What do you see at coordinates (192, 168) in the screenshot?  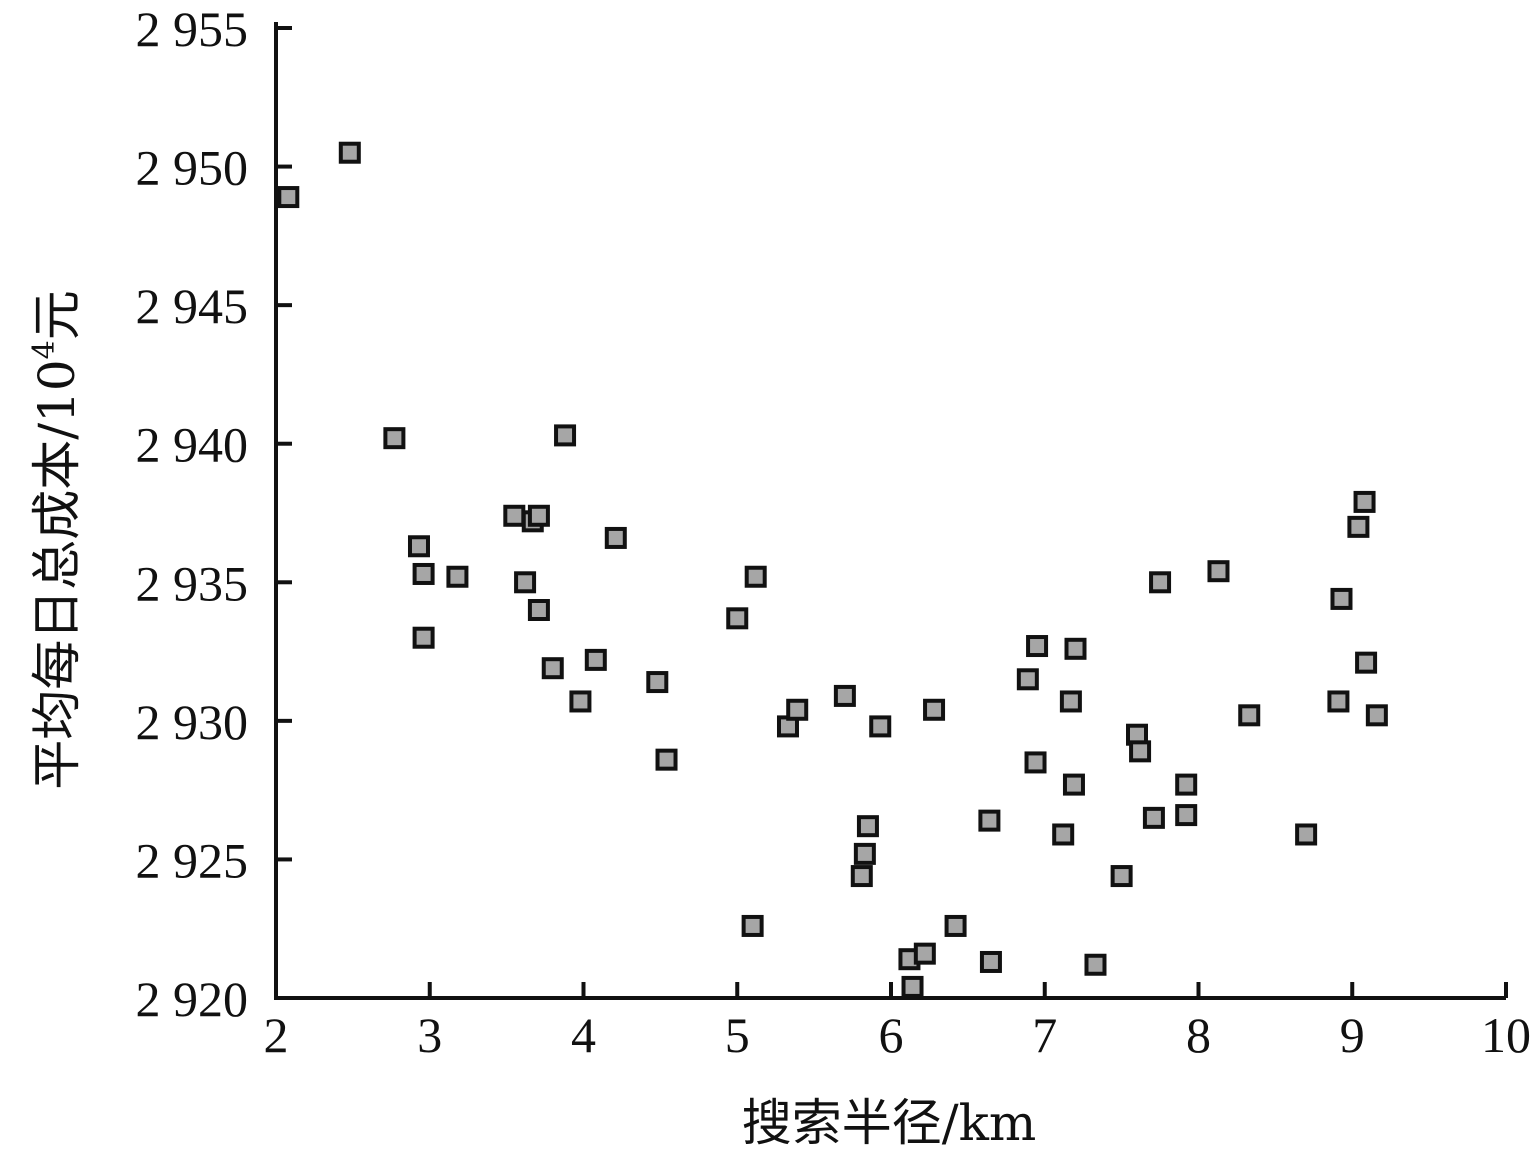 I see `y-tick-label: 2 950` at bounding box center [192, 168].